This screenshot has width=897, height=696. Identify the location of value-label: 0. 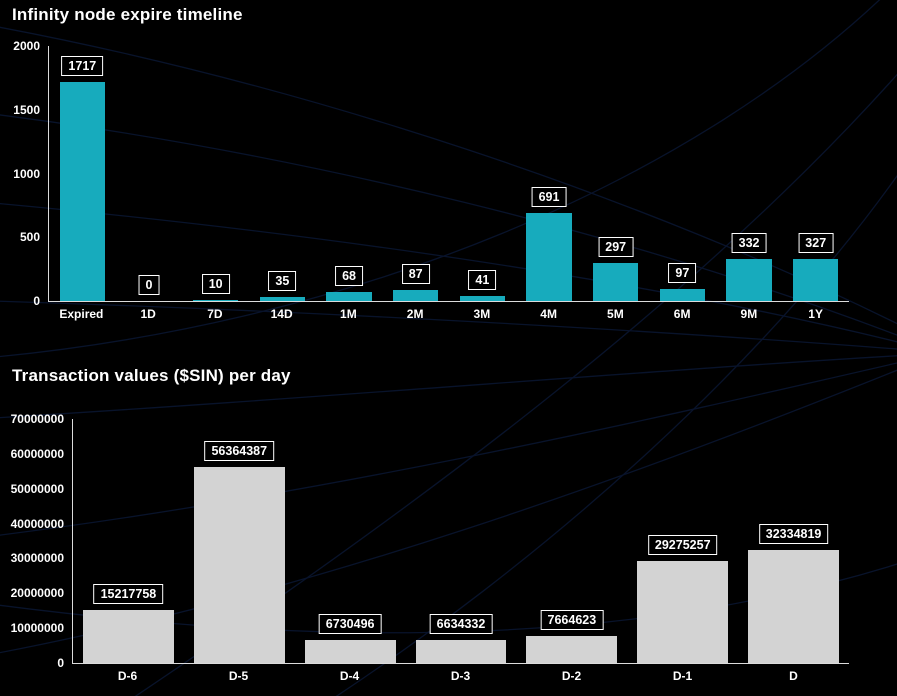
(149, 285).